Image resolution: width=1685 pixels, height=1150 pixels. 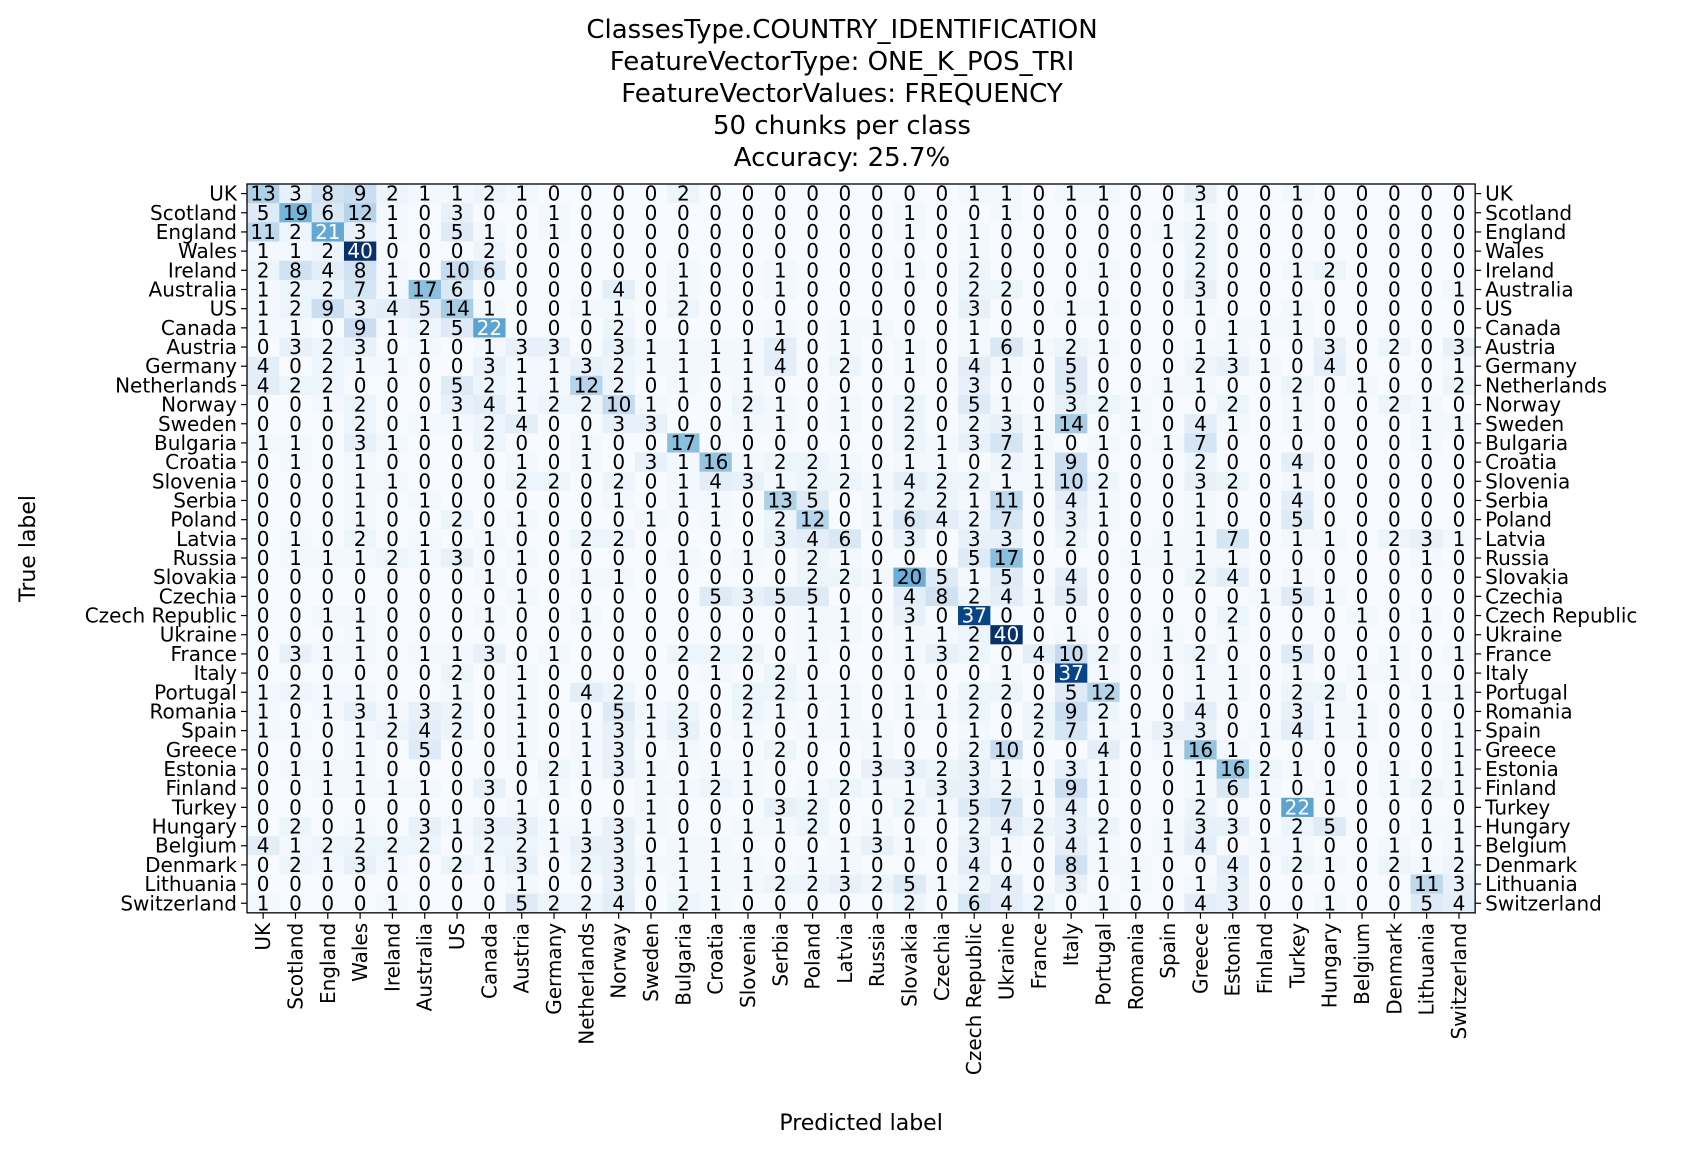 What do you see at coordinates (842, 158) in the screenshot?
I see `title-line-5: Accuracy: 25.7%` at bounding box center [842, 158].